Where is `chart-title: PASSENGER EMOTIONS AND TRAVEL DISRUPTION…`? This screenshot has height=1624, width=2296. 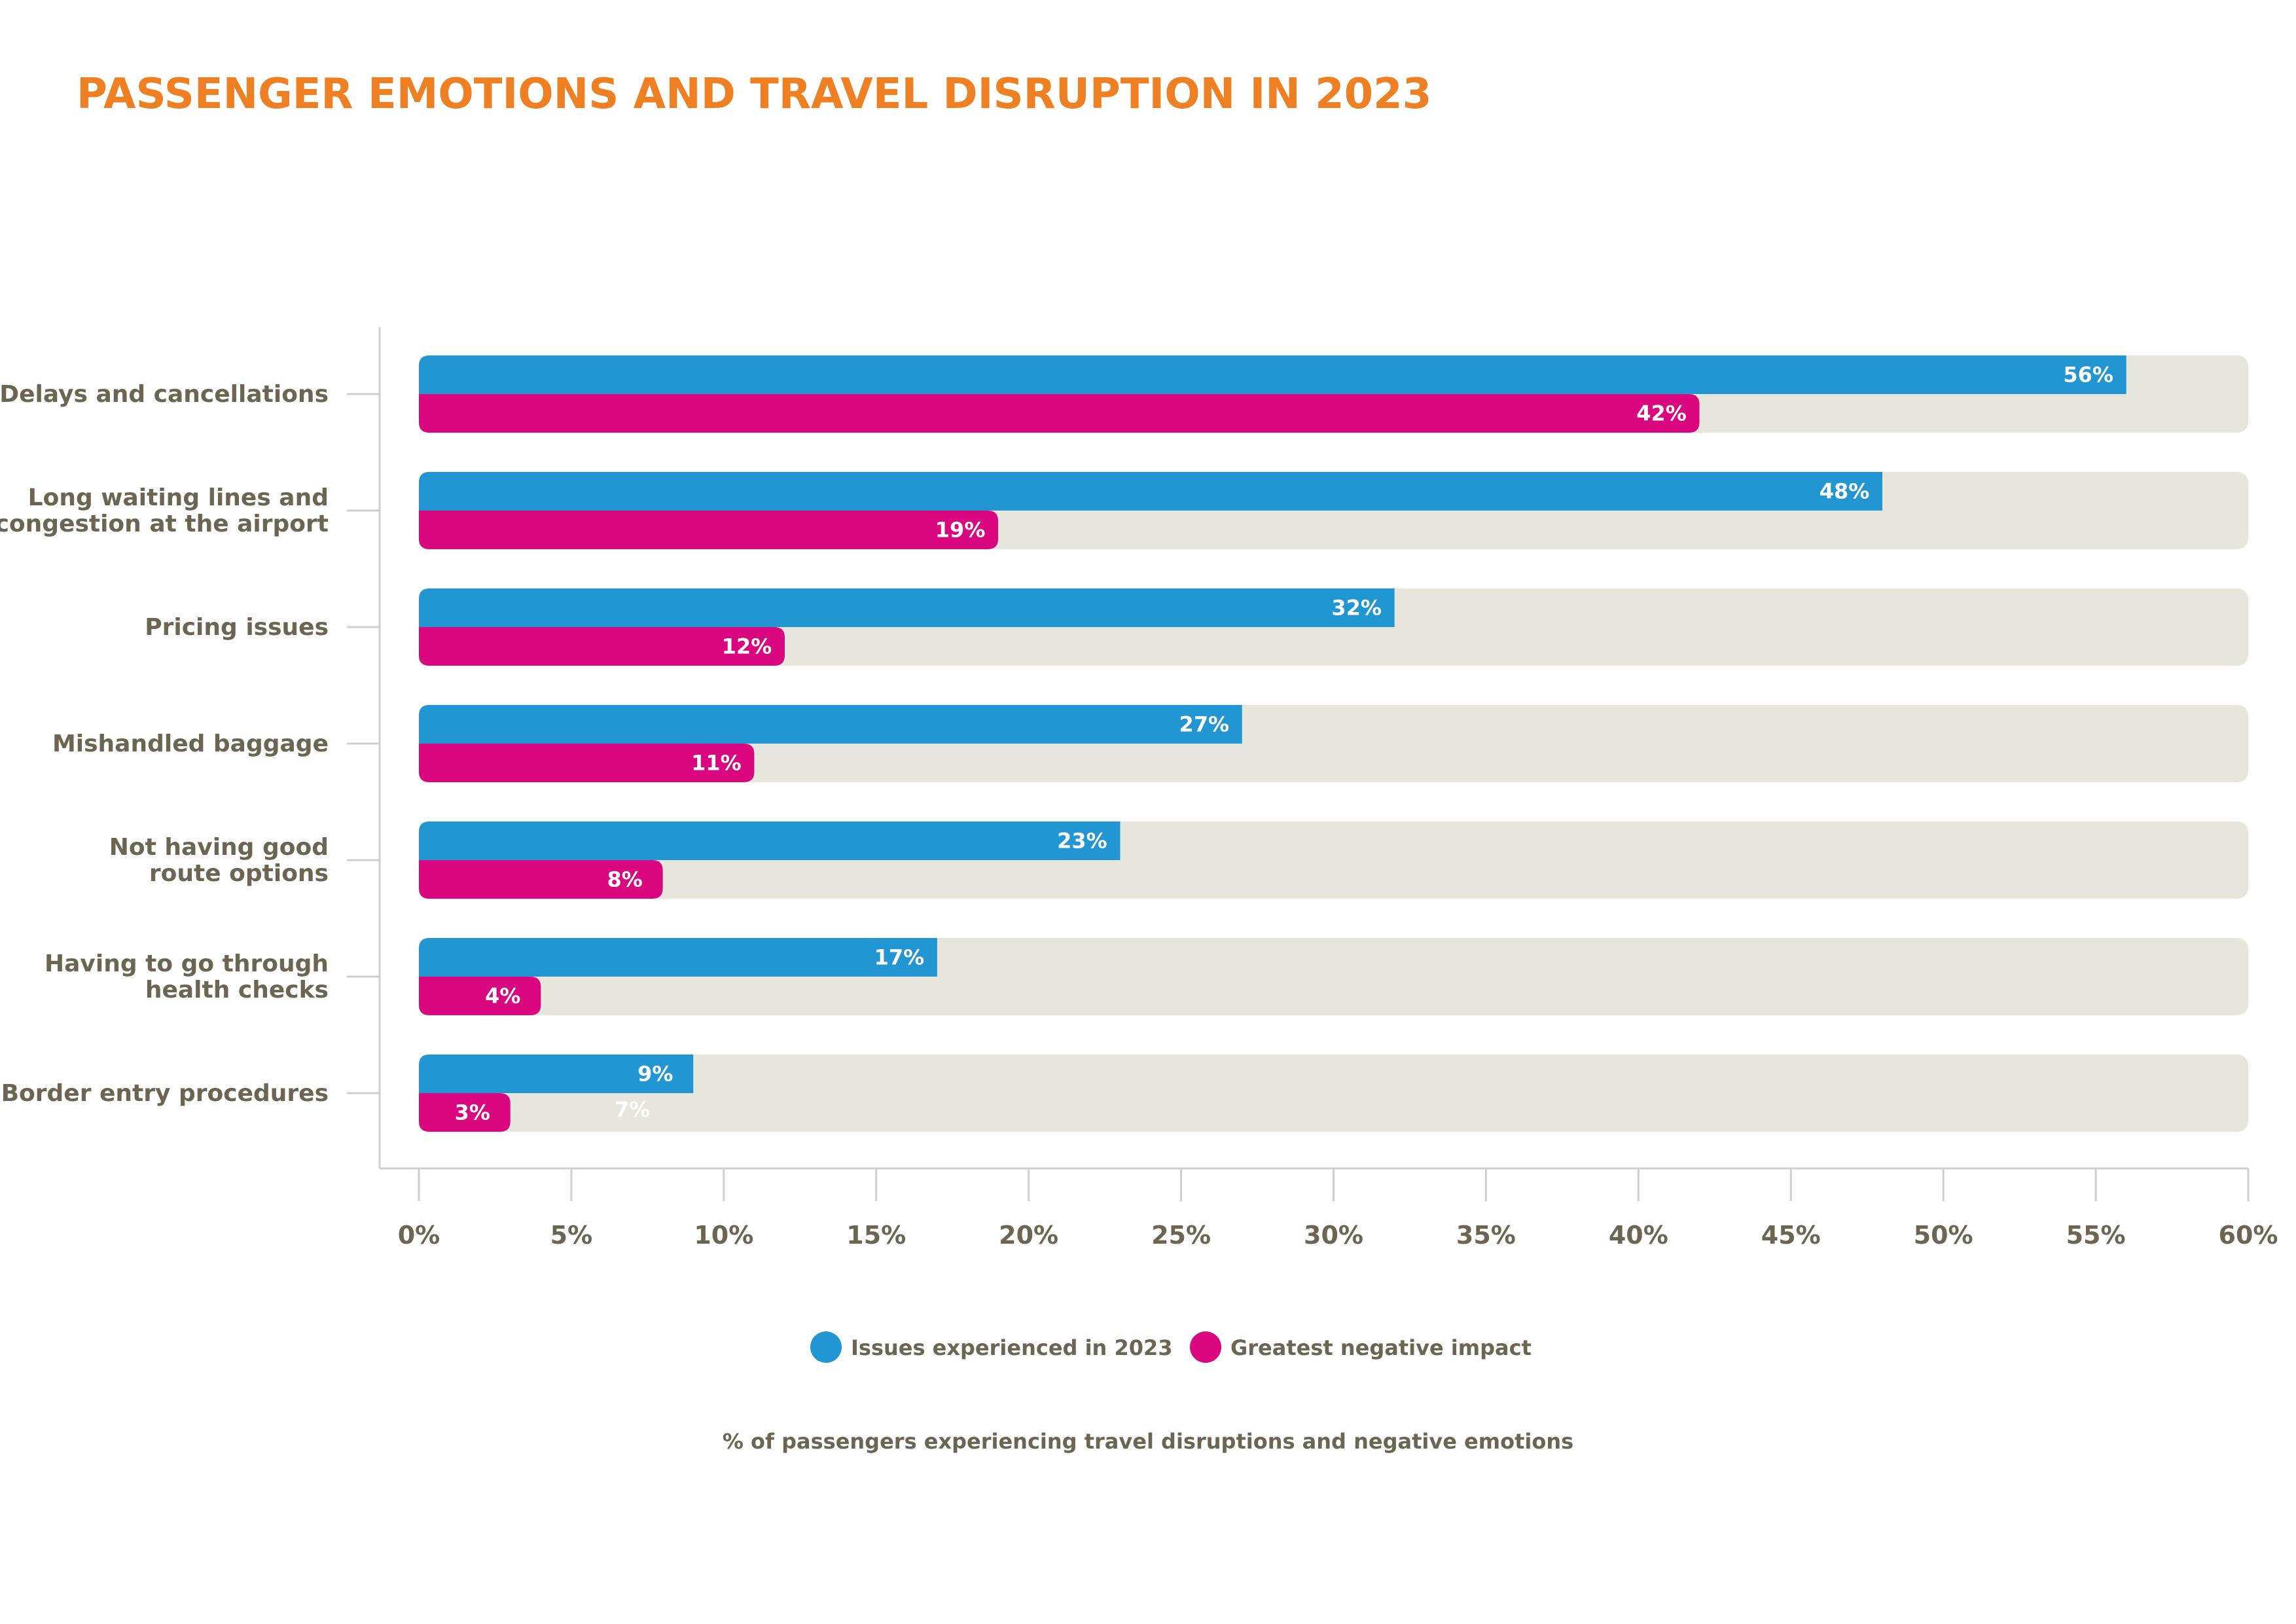
chart-title: PASSENGER EMOTIONS AND TRAVEL DISRUPTION… is located at coordinates (754, 94).